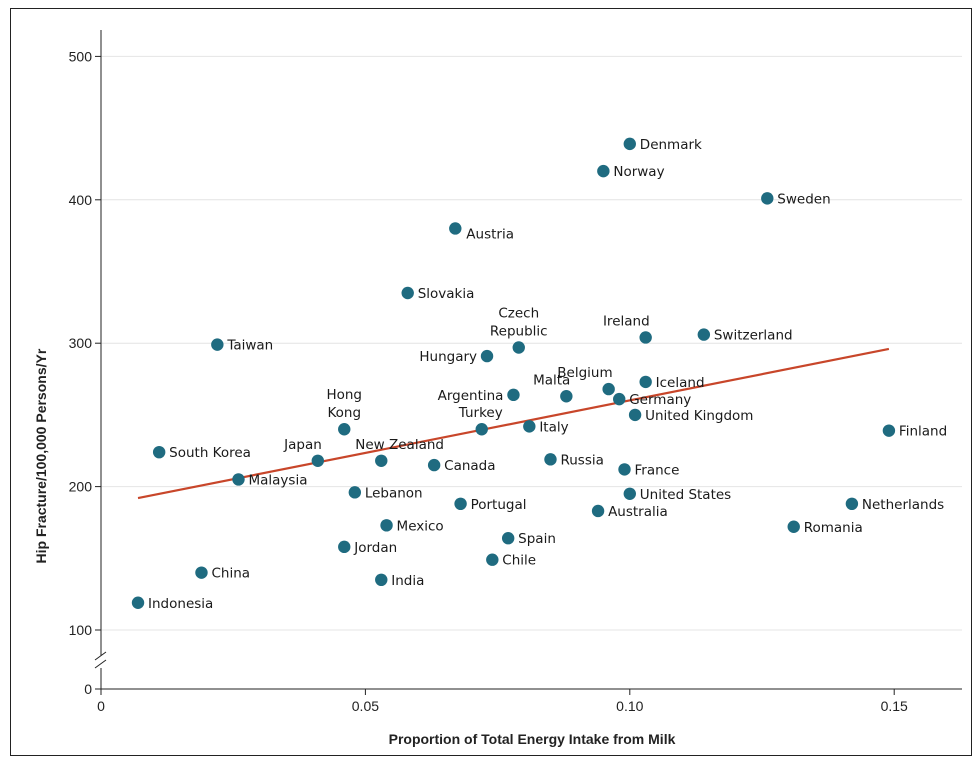 The width and height of the screenshot is (974, 760). Describe the element at coordinates (603, 171) in the screenshot. I see `point-norway` at that location.